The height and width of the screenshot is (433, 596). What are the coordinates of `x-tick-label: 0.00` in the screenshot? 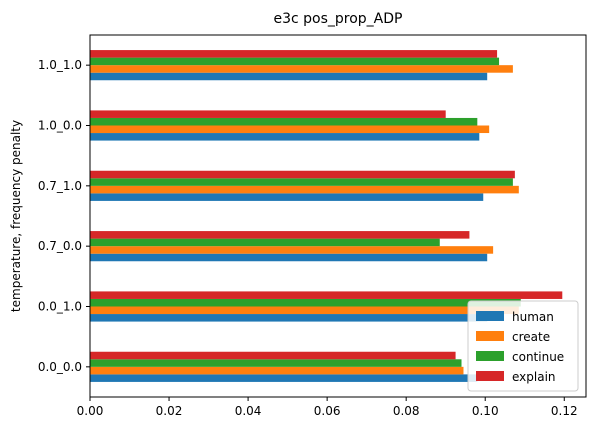 It's located at (90, 411).